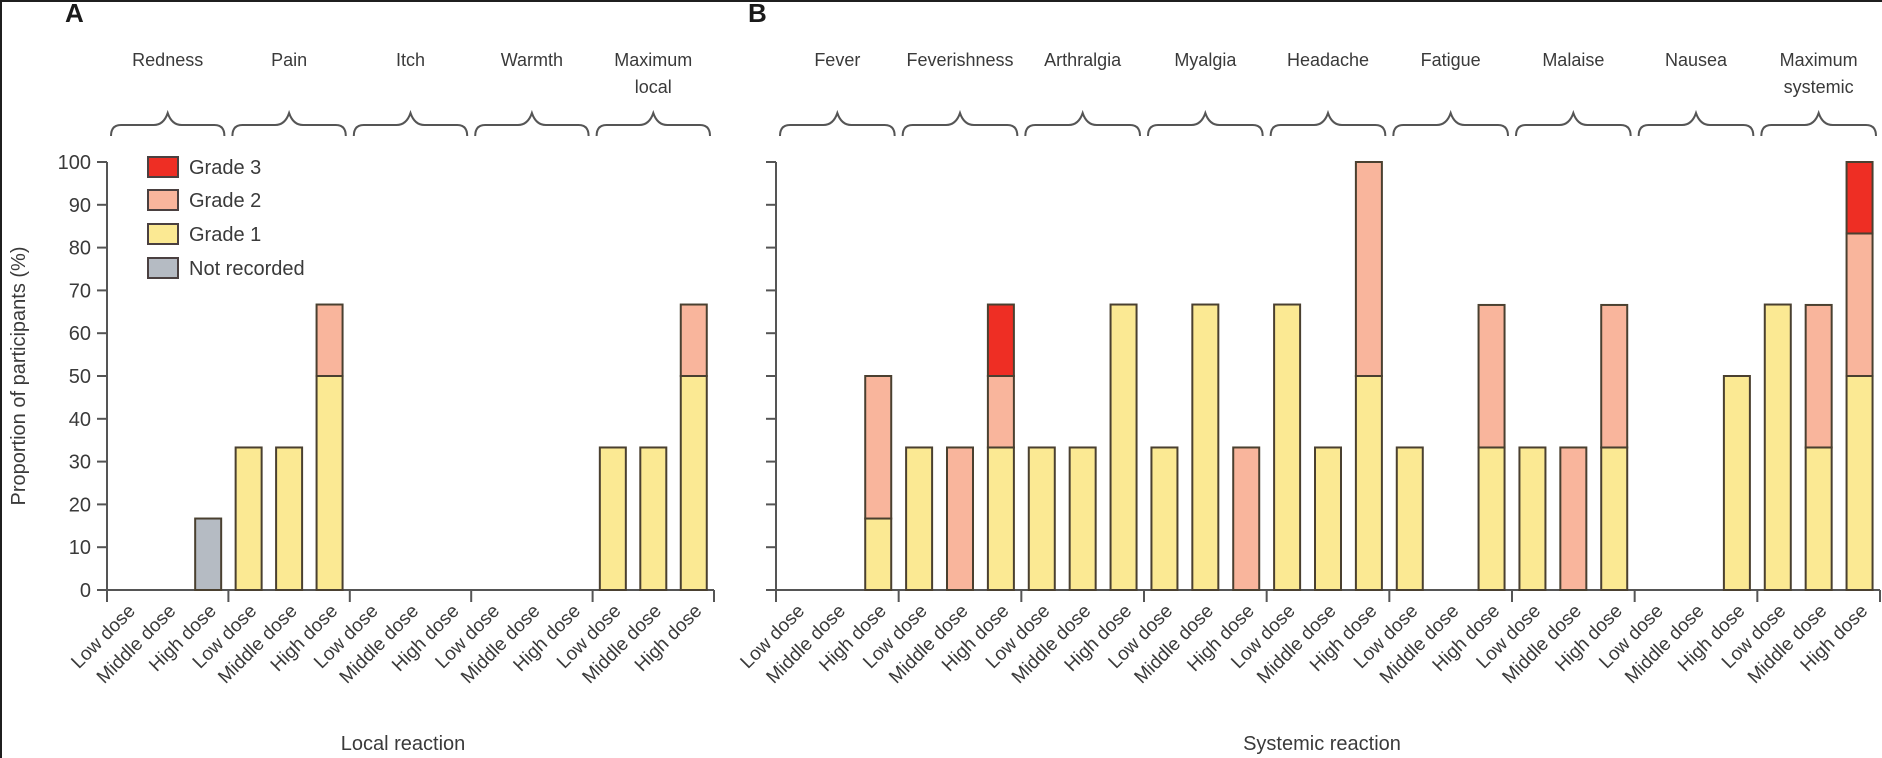 The width and height of the screenshot is (1882, 758). What do you see at coordinates (1451, 60) in the screenshot?
I see `group-label: Fatigue` at bounding box center [1451, 60].